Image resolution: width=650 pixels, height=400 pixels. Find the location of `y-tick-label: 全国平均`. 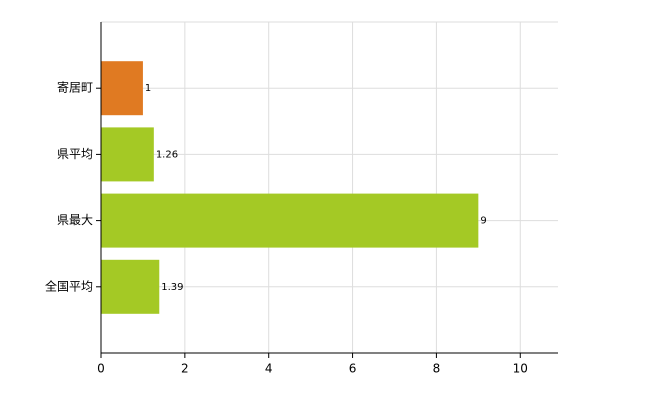

y-tick-label: 全国平均 is located at coordinates (69, 285).